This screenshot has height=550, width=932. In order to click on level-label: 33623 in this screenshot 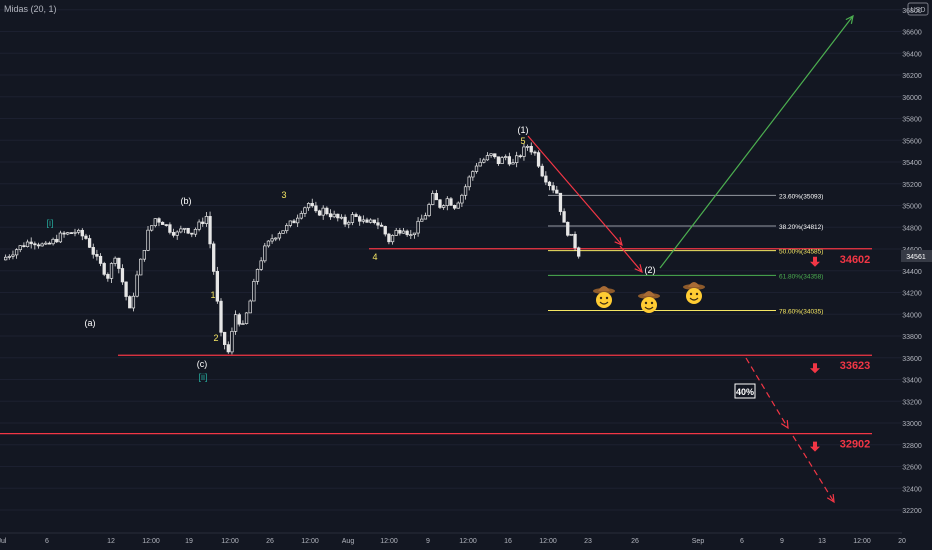, I will do `click(855, 366)`.